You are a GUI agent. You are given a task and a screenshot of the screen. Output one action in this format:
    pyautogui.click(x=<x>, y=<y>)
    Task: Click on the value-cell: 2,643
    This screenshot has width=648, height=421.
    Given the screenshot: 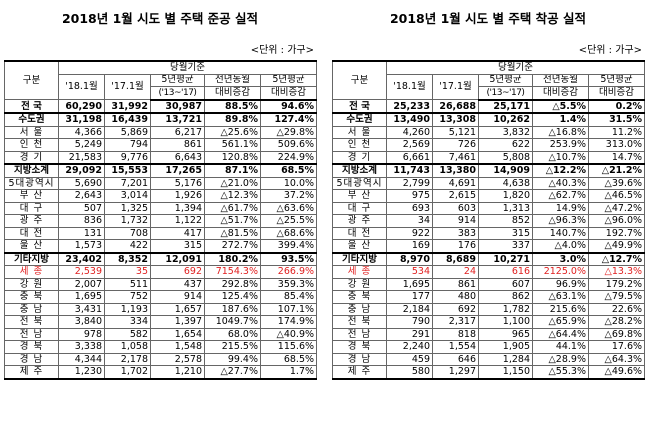 What is the action you would take?
    pyautogui.click(x=81, y=196)
    